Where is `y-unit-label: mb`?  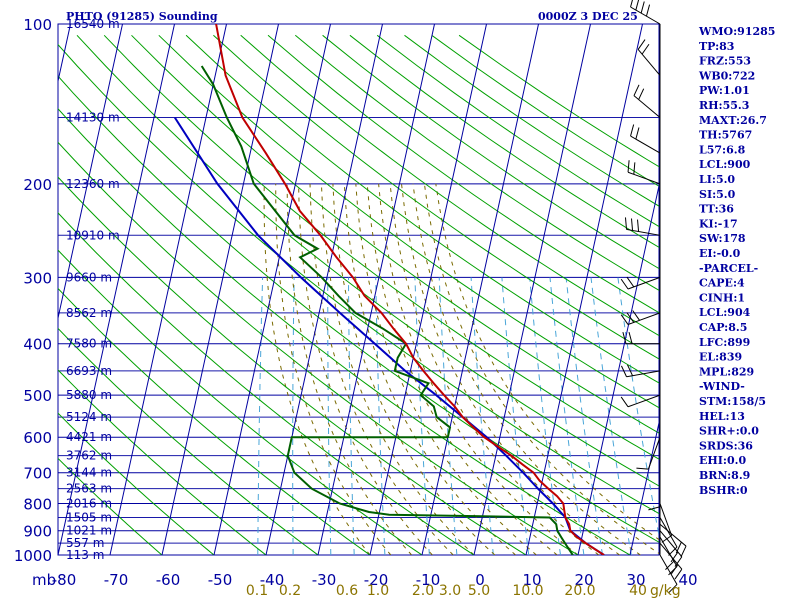
y-unit-label: mb is located at coordinates (44, 580).